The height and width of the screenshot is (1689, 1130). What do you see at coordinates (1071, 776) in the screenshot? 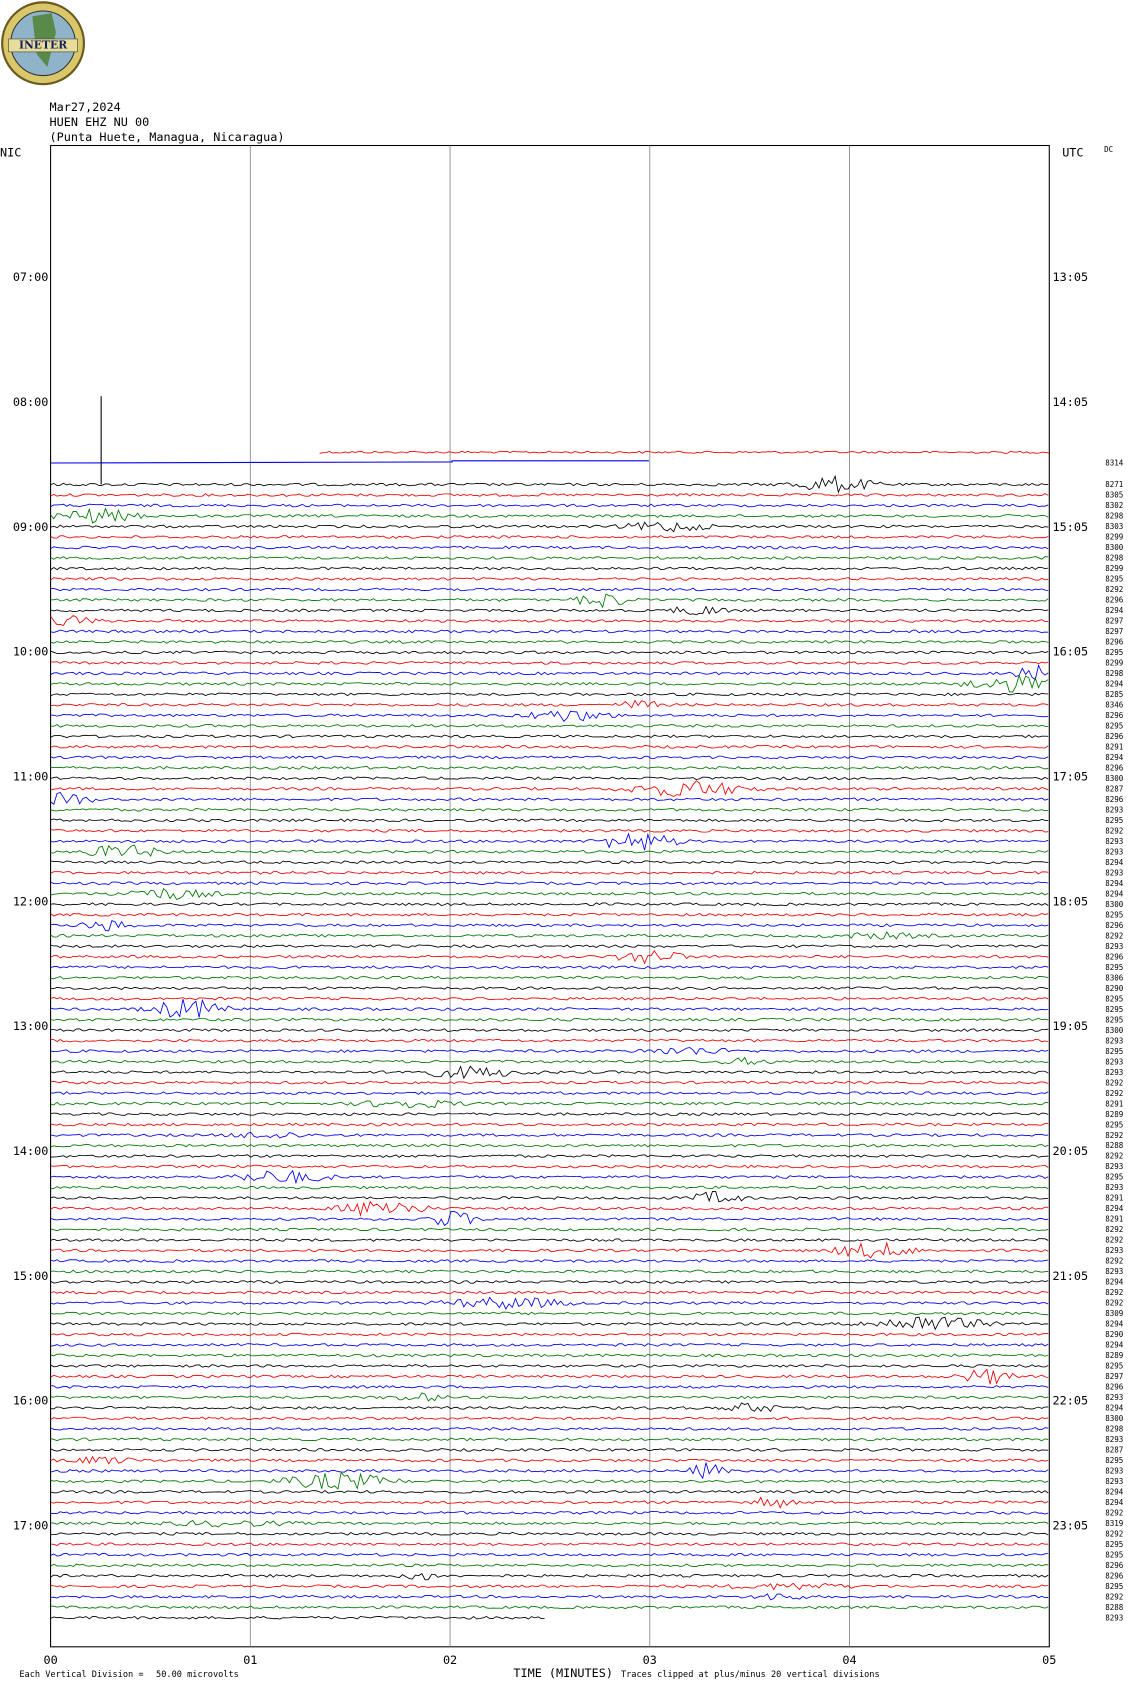
I see `right-time: 17:05` at bounding box center [1071, 776].